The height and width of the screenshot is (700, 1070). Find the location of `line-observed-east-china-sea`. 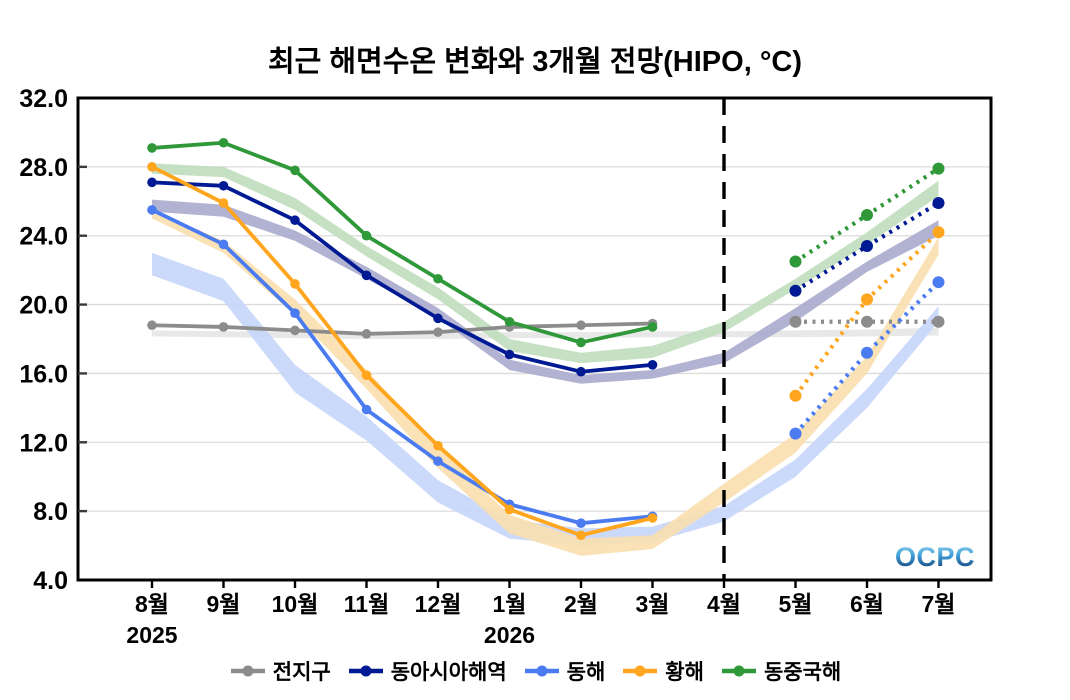

line-observed-east-china-sea is located at coordinates (402, 242).